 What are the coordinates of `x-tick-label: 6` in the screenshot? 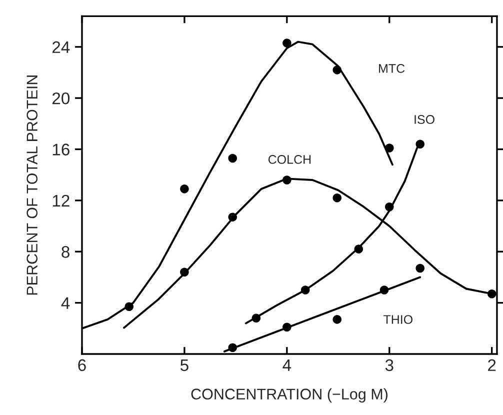 It's located at (82, 365).